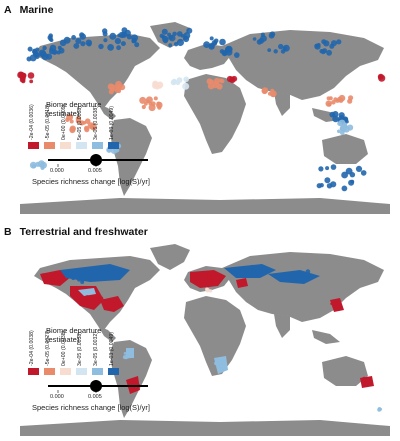 The image size is (400, 441). I want to click on terrestrial-size-tick-0: 0.000, so click(57, 397).